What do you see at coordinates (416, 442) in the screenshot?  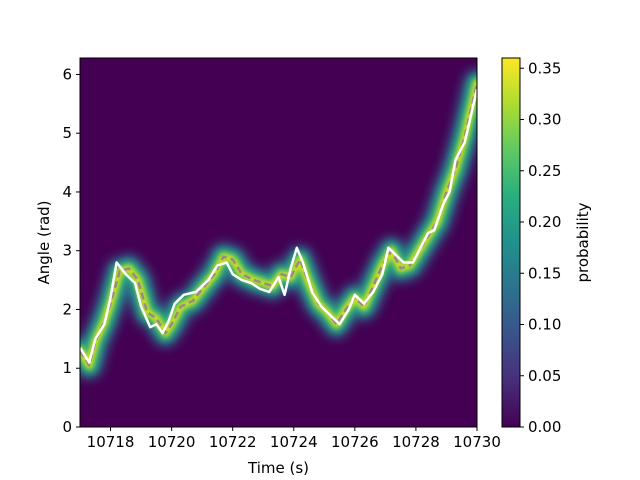 I see `x-tick-label: 10728` at bounding box center [416, 442].